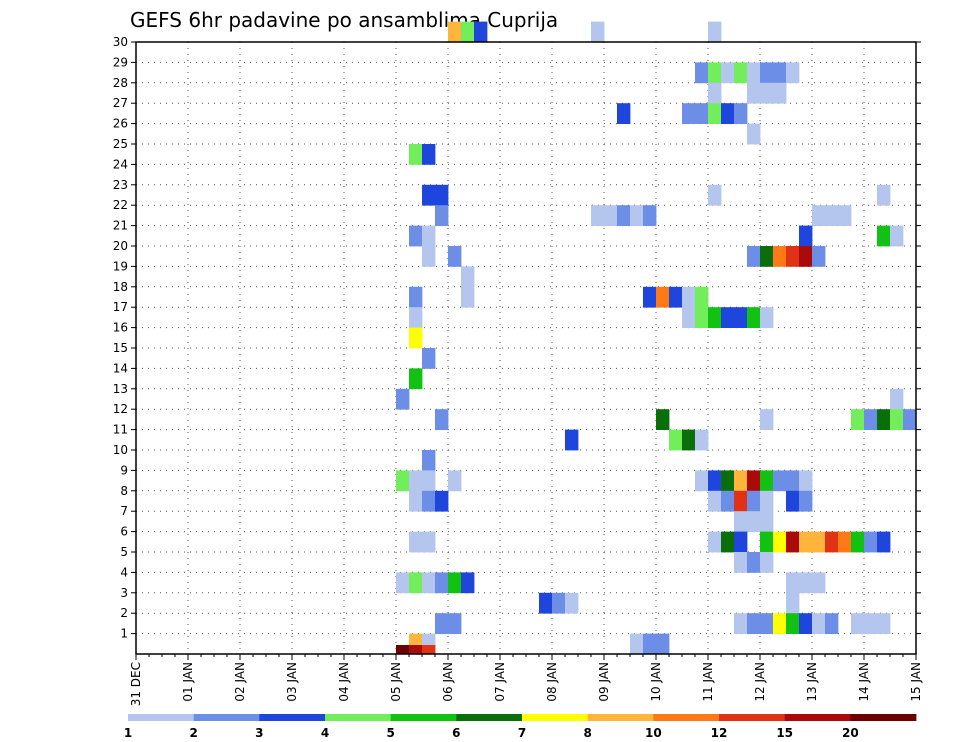  What do you see at coordinates (120, 103) in the screenshot?
I see `y-tick-label: 27` at bounding box center [120, 103].